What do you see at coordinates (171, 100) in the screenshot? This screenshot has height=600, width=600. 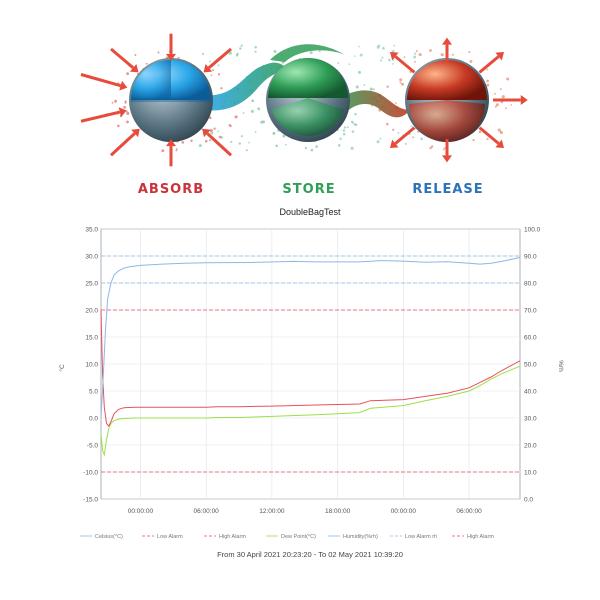 I see `sphere-absorb` at bounding box center [171, 100].